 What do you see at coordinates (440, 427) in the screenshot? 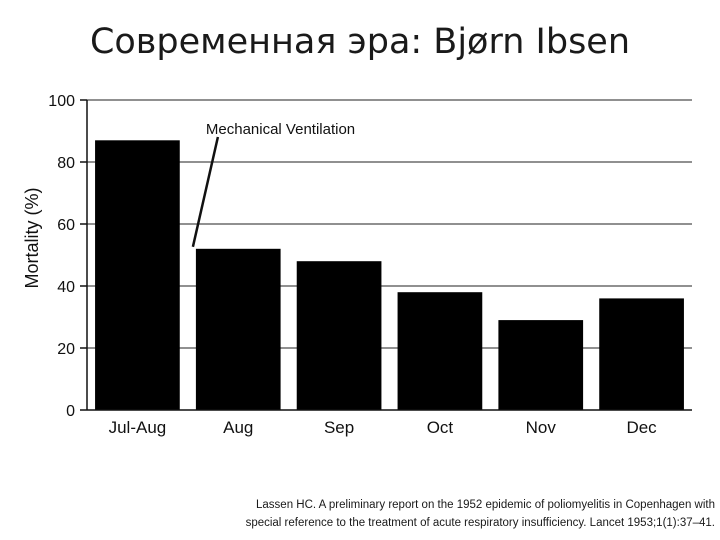
I see `x-tick-label-oct: Oct` at bounding box center [440, 427].